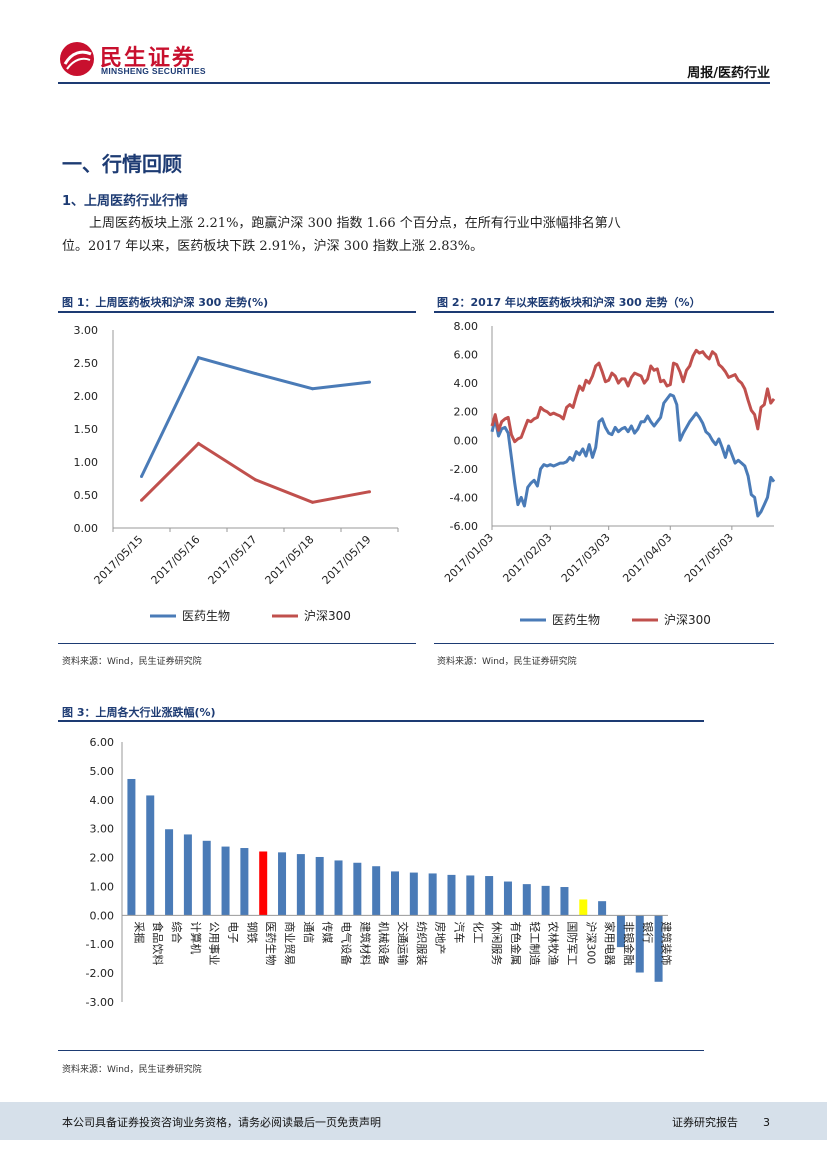 This screenshot has height=1169, width=827. I want to click on page-number: 3, so click(766, 1122).